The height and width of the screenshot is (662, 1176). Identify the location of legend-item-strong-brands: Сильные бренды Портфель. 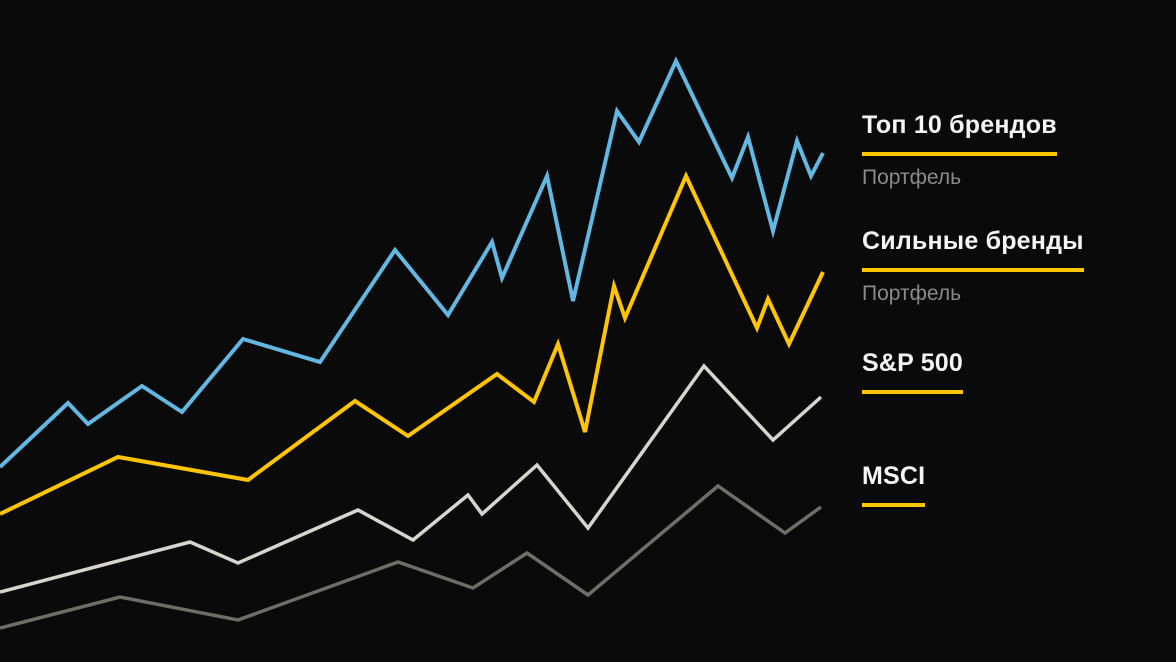
(973, 266).